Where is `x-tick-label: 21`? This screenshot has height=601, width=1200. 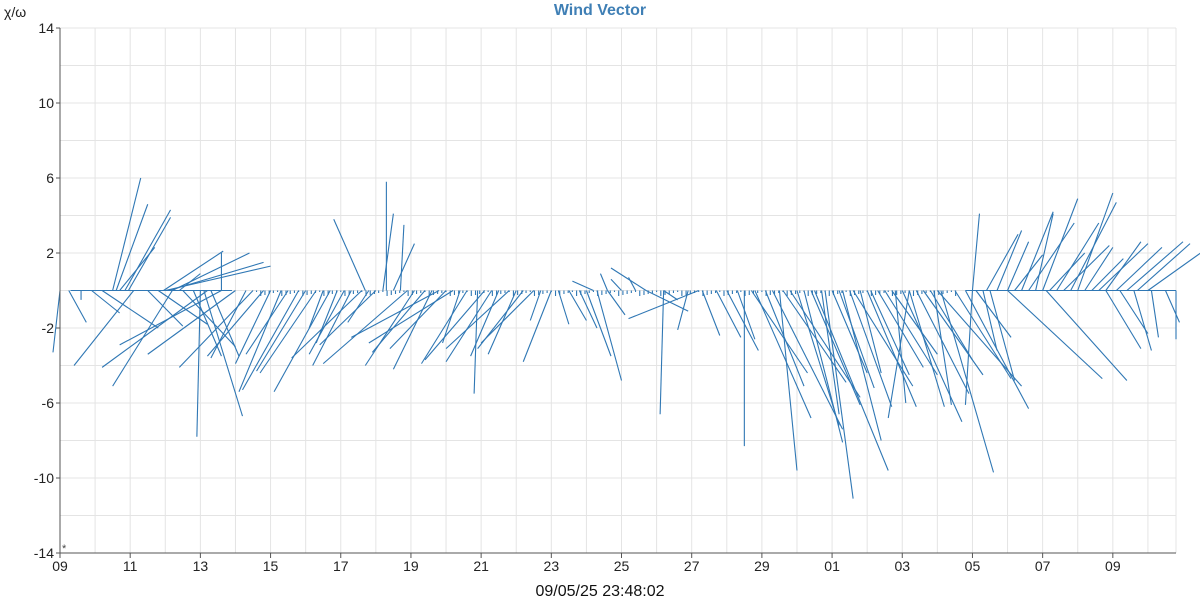
x-tick-label: 21 is located at coordinates (481, 566).